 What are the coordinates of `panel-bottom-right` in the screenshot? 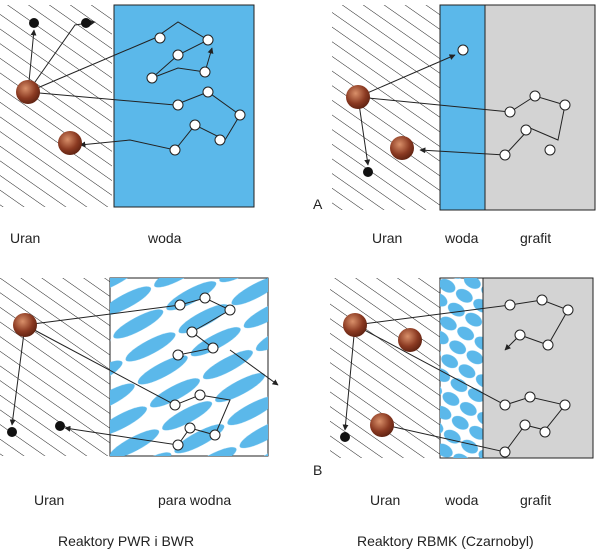 It's located at (462, 368).